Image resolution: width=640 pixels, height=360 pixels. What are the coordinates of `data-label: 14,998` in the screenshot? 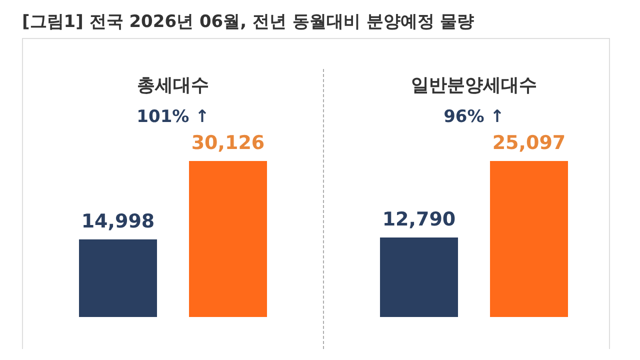 It's located at (118, 221).